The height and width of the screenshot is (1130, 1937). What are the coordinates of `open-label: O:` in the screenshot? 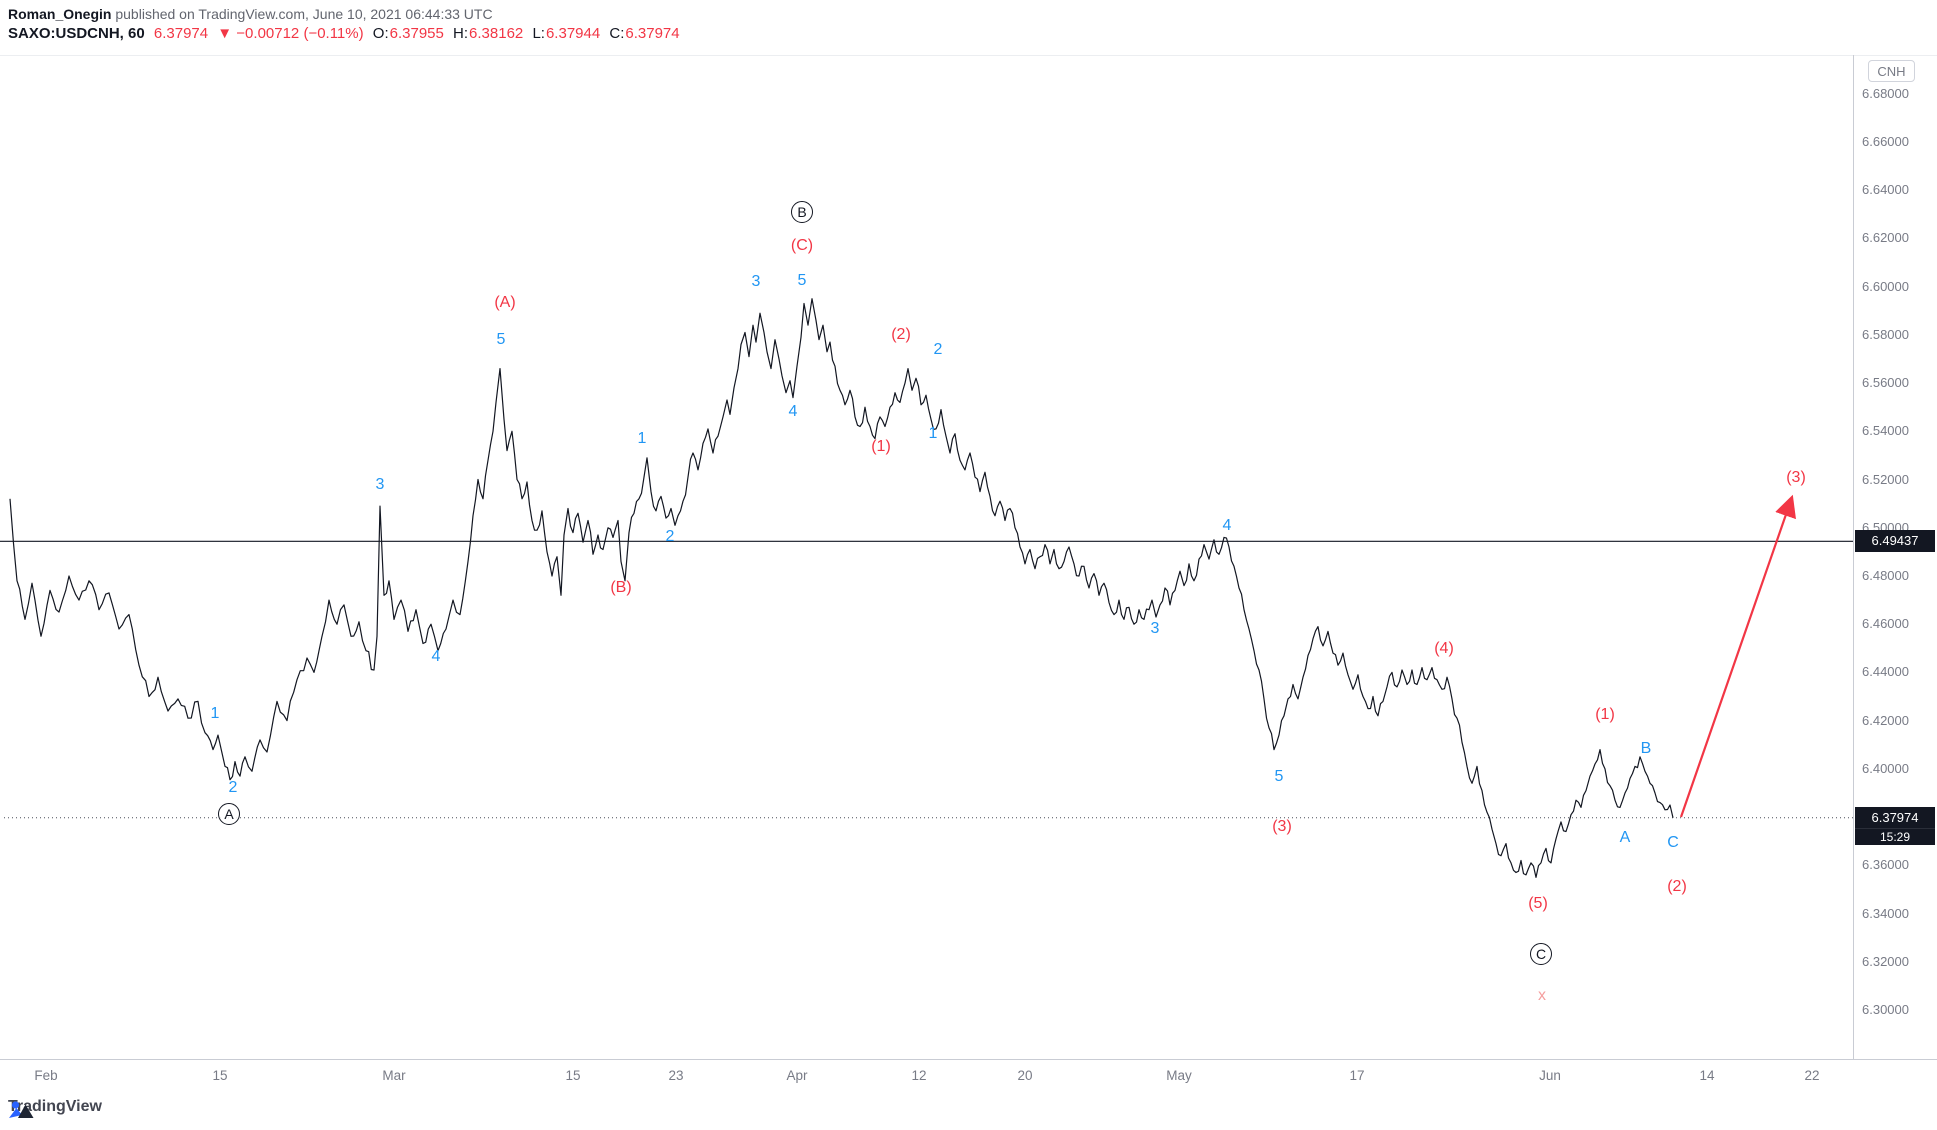 It's located at (380, 33).